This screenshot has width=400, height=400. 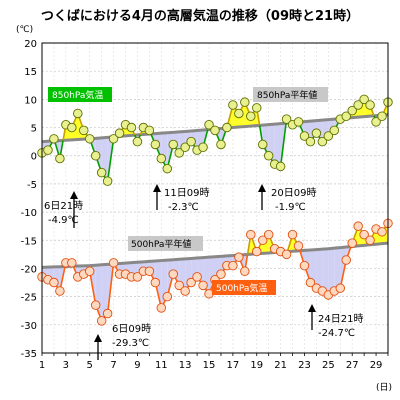 What do you see at coordinates (186, 193) in the screenshot?
I see `annotation-11d09h-day: 11日09時` at bounding box center [186, 193].